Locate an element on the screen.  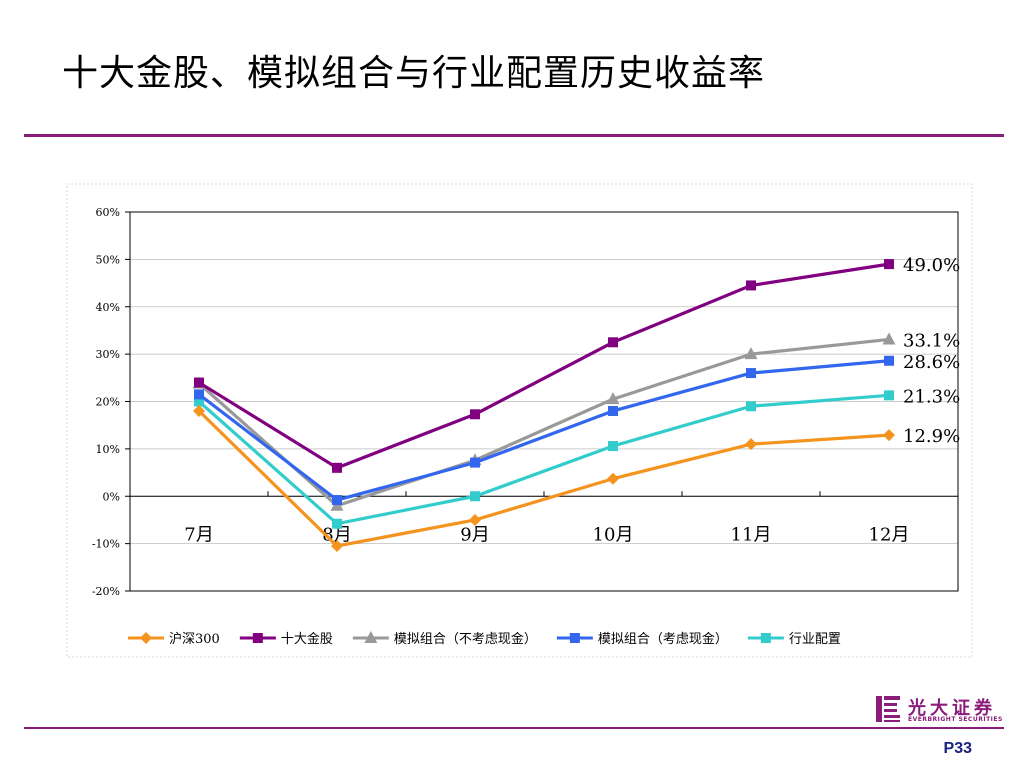
x-tick-label: 12月 is located at coordinates (889, 534).